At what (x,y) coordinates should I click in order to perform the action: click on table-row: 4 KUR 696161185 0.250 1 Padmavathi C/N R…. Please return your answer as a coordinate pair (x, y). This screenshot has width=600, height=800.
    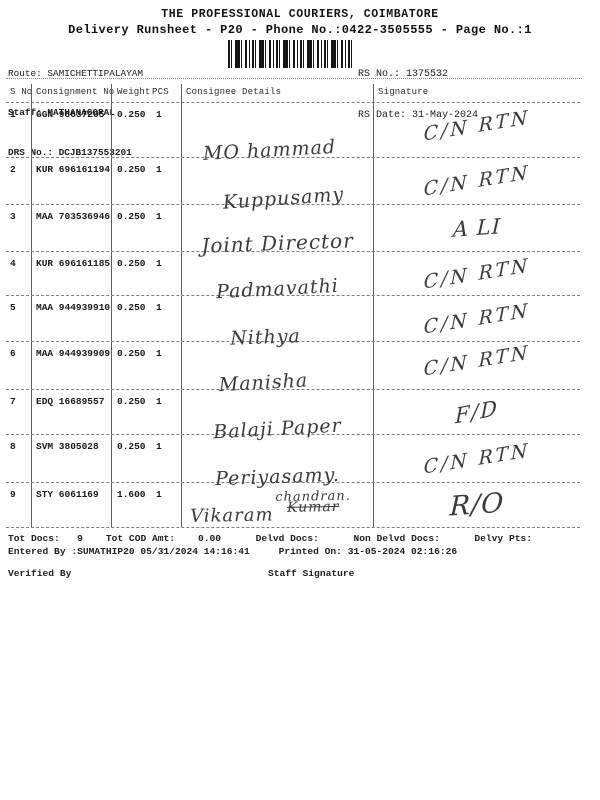
    Looking at the image, I should click on (293, 277).